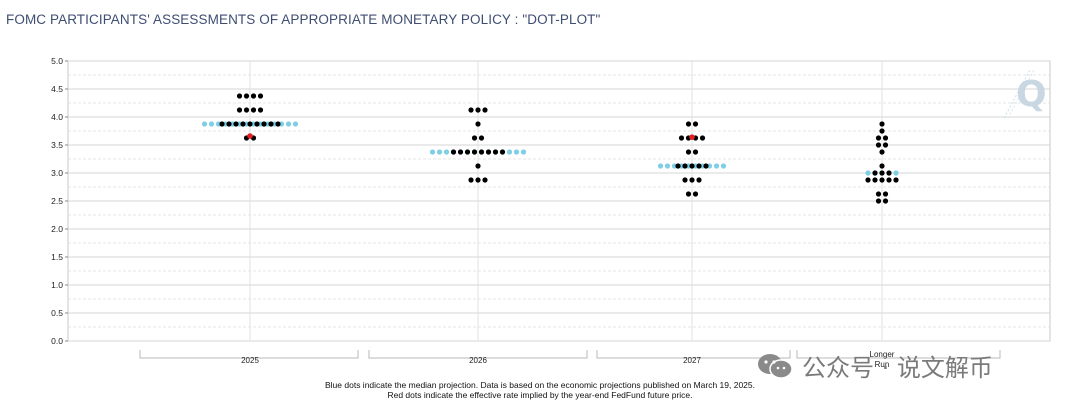 This screenshot has width=1080, height=409. What do you see at coordinates (57, 61) in the screenshot?
I see `y-tick-label: 5.0` at bounding box center [57, 61].